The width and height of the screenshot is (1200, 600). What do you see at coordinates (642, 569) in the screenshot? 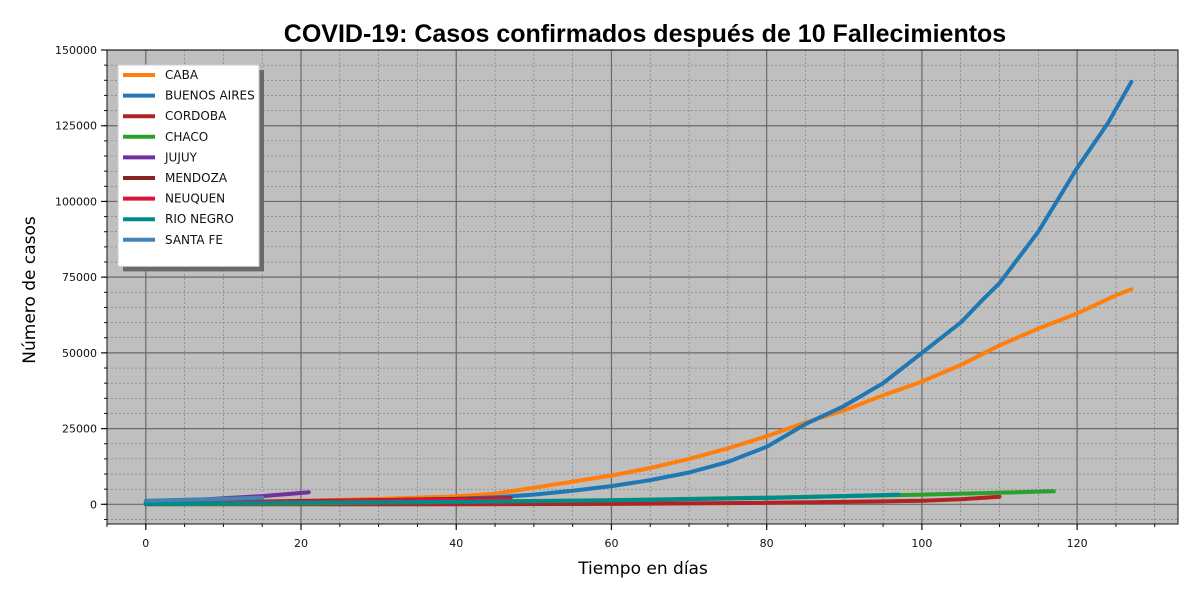
I see `x-axis-label: Tiempo en días` at bounding box center [642, 569].